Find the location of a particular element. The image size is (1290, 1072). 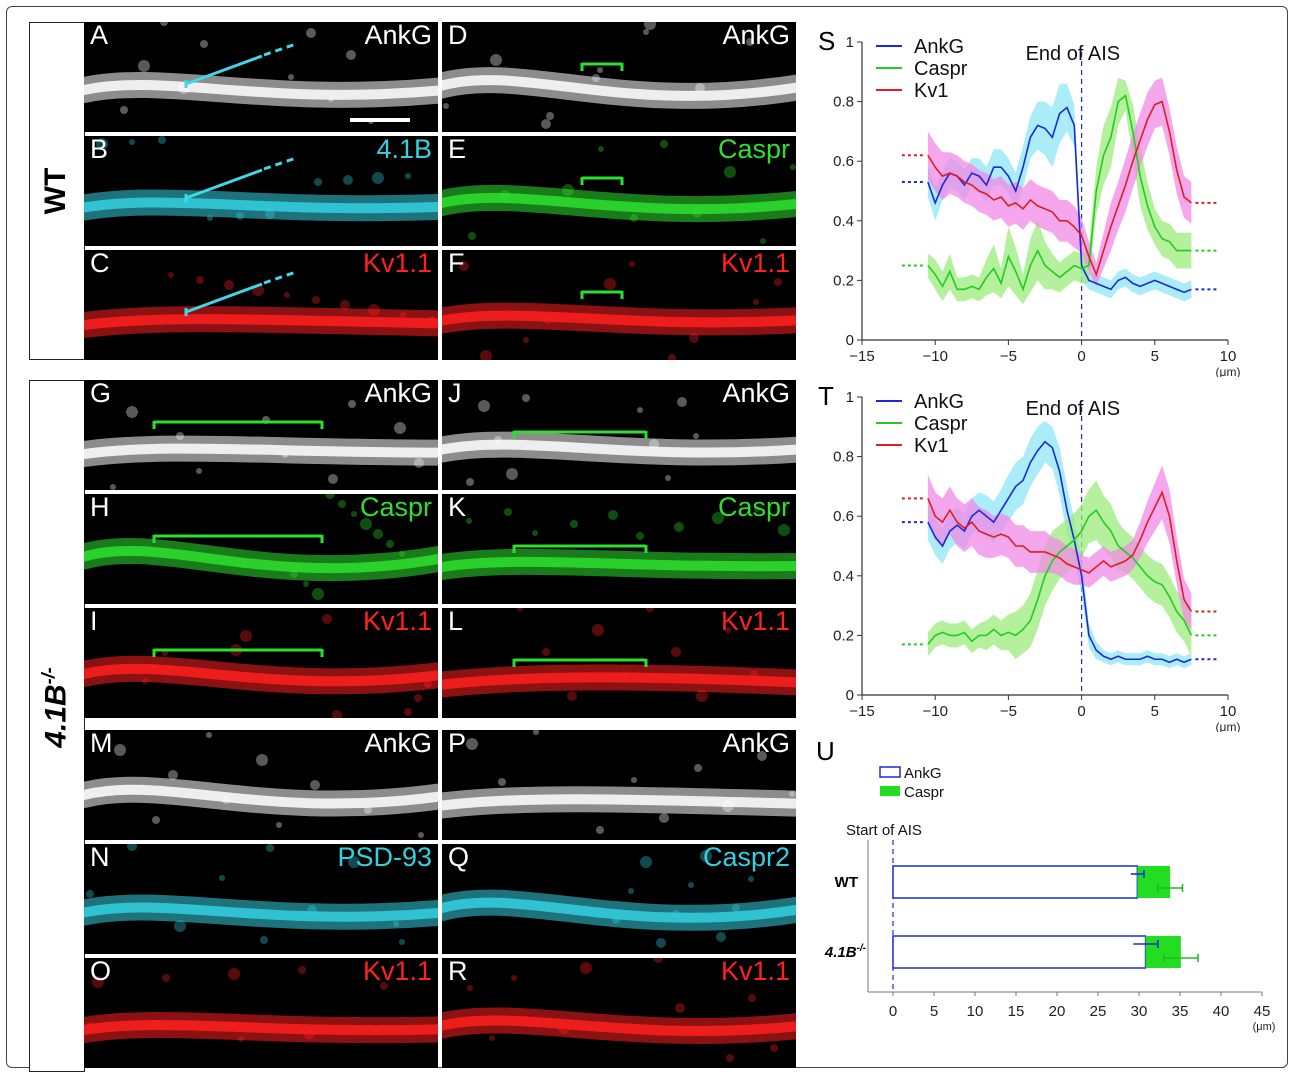

x-tick-label: 35 is located at coordinates (1180, 1011).